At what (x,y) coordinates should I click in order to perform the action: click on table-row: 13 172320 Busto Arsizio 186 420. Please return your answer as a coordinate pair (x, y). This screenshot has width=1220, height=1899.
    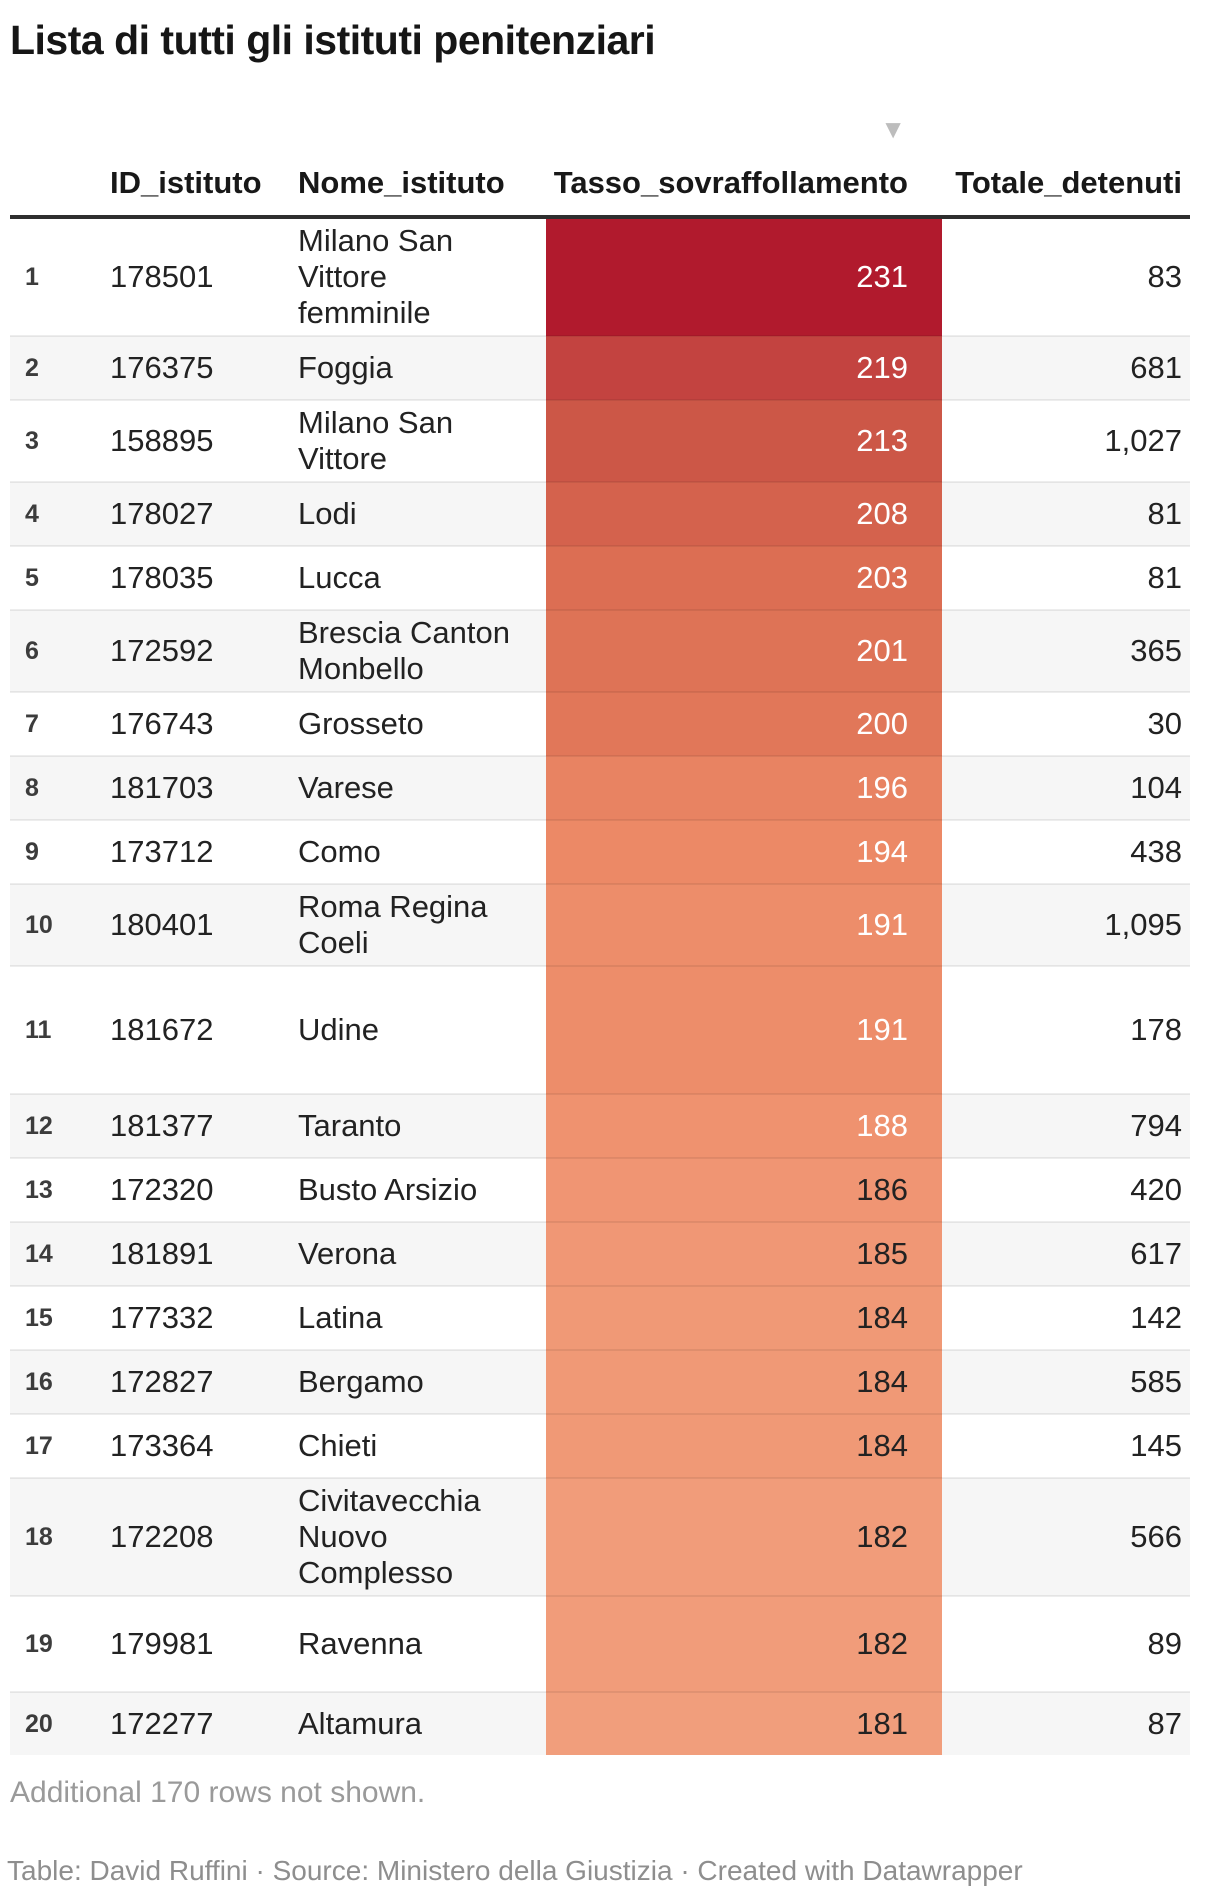
    Looking at the image, I should click on (600, 1189).